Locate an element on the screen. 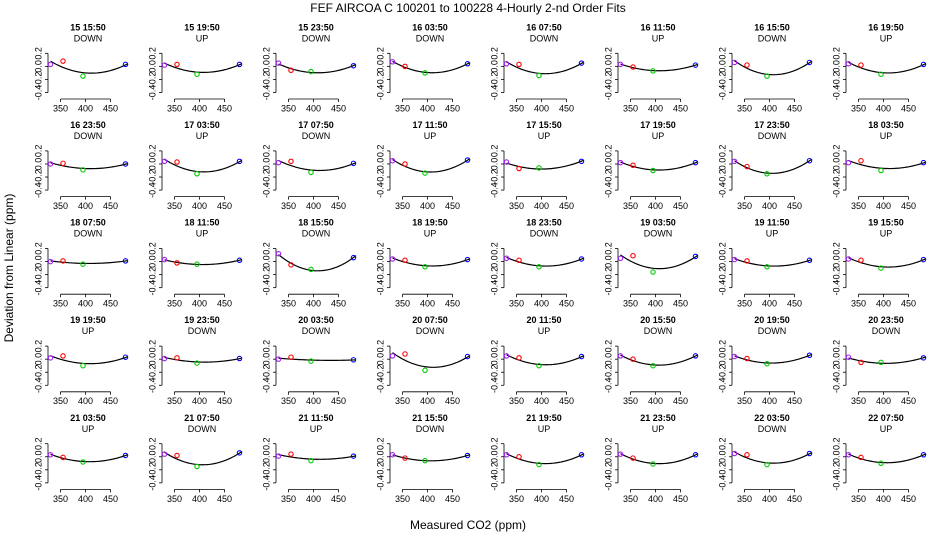 This screenshot has height=540, width=936. panel-title: 19 03:50 is located at coordinates (658, 223).